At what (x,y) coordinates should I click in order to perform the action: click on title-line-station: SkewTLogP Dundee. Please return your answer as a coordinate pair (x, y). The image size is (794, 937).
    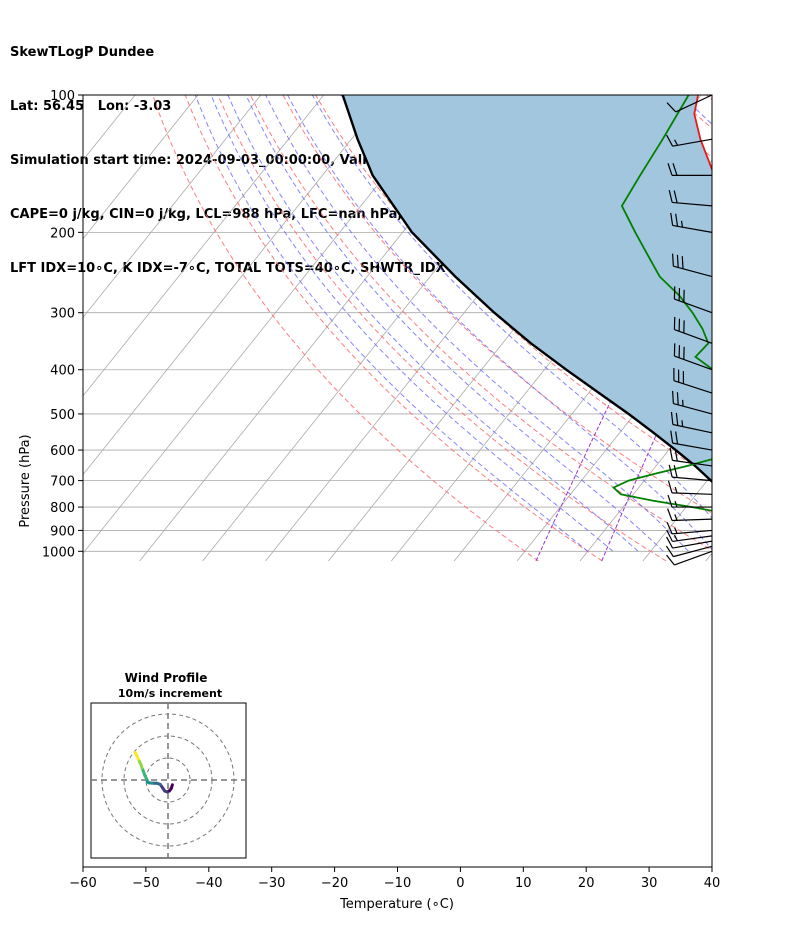
    Looking at the image, I should click on (82, 52).